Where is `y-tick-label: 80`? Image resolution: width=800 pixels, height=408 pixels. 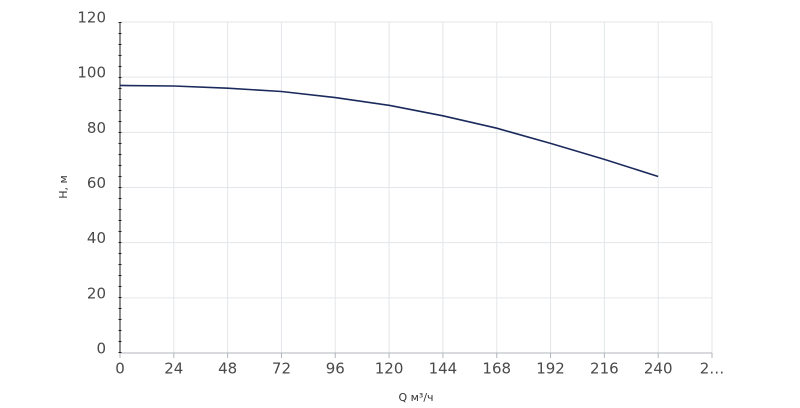
y-tick-label: 80 is located at coordinates (96, 128).